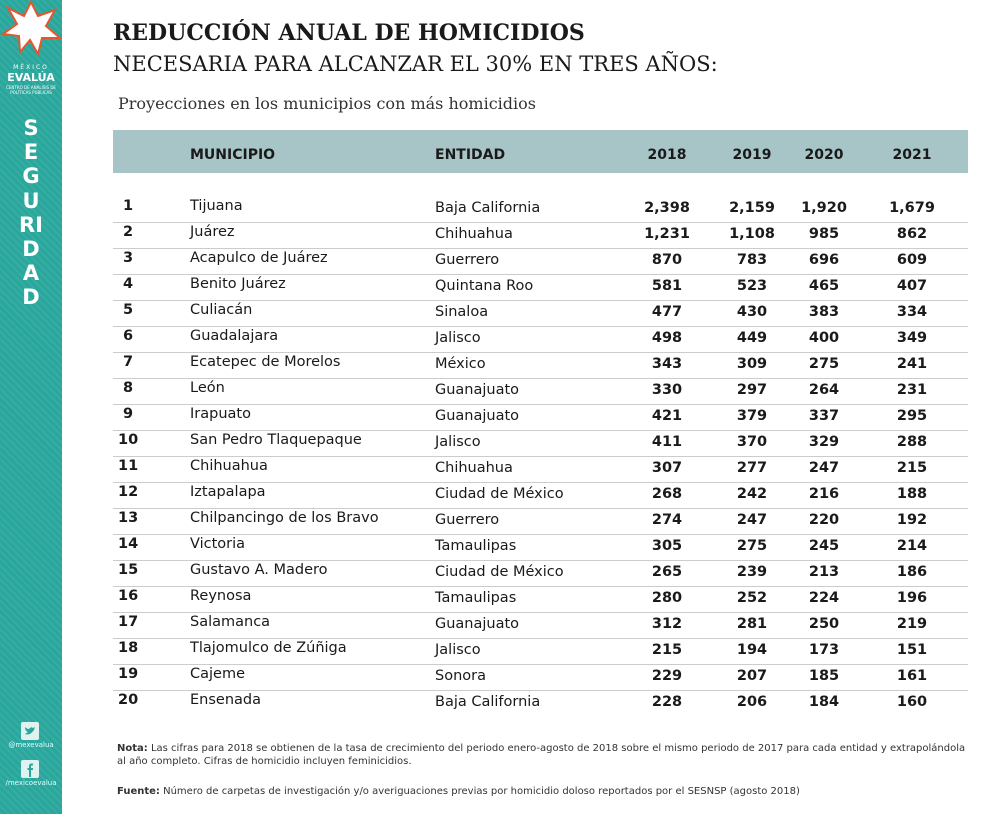 This screenshot has width=994, height=814. Describe the element at coordinates (824, 494) in the screenshot. I see `value: 216` at that location.